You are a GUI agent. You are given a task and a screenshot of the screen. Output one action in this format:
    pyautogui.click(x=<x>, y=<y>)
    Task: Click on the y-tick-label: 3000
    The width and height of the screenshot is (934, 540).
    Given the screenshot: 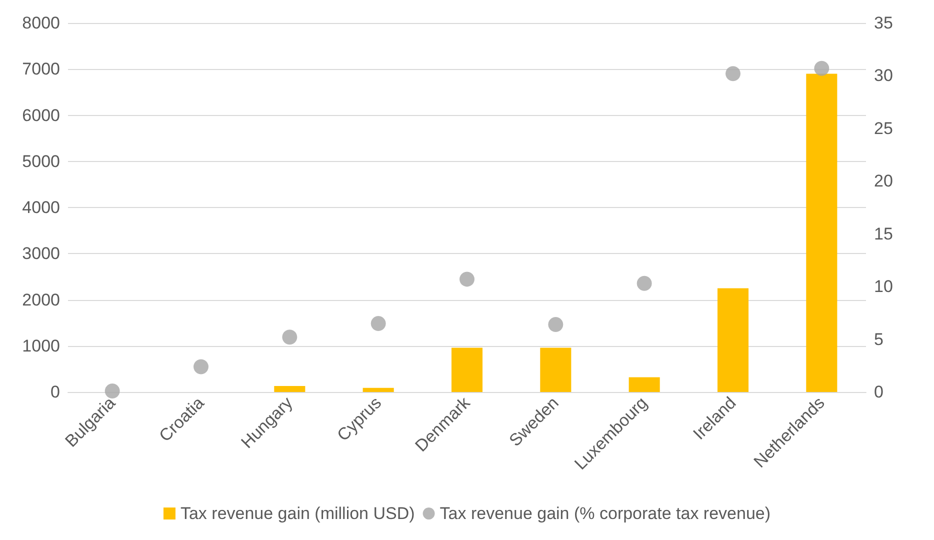 What is the action you would take?
    pyautogui.click(x=41, y=254)
    